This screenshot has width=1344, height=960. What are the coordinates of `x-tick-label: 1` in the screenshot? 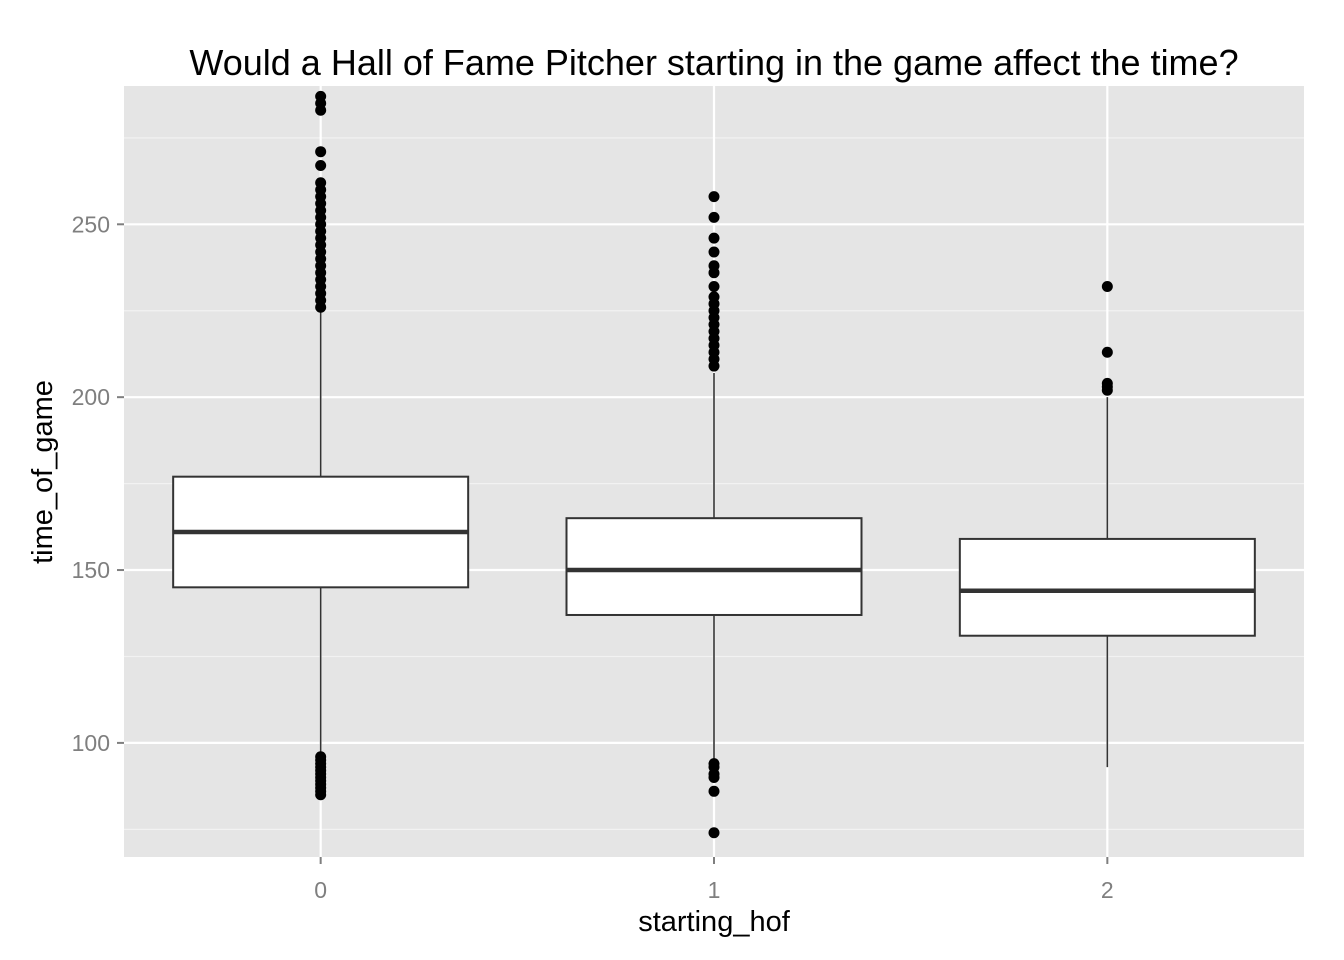 It's located at (714, 890).